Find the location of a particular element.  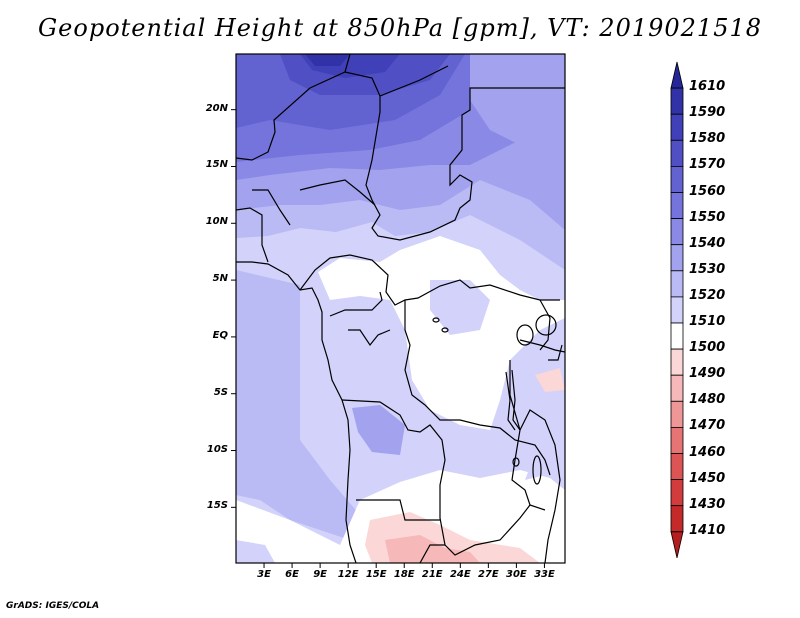

colorbar-level-label: 1560 is located at coordinates (707, 191).